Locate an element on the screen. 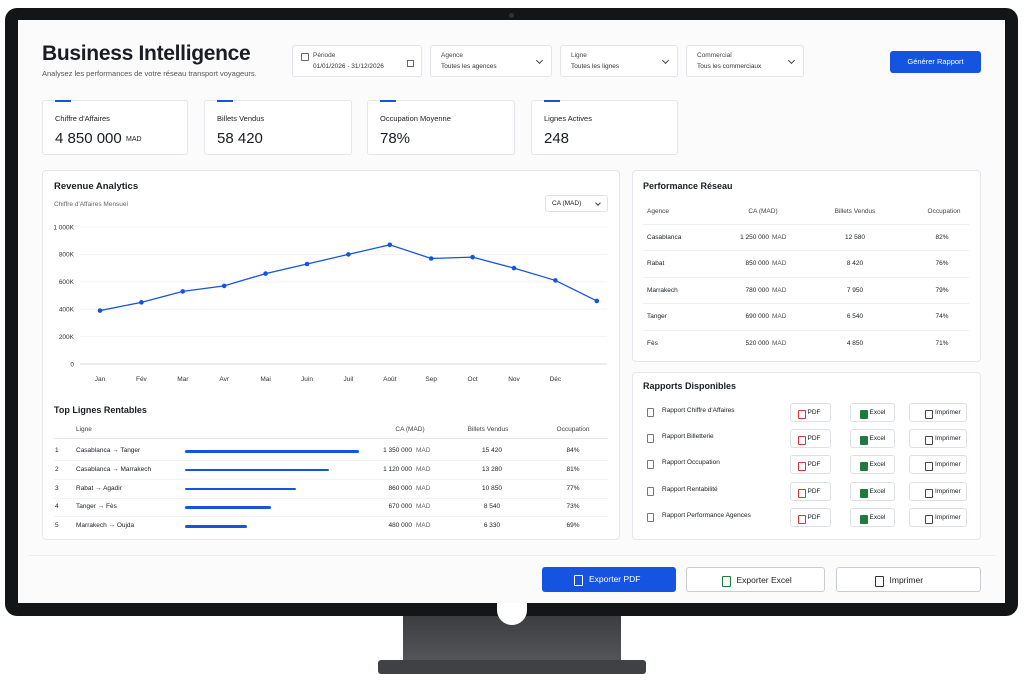  header-rule is located at coordinates (331, 438).